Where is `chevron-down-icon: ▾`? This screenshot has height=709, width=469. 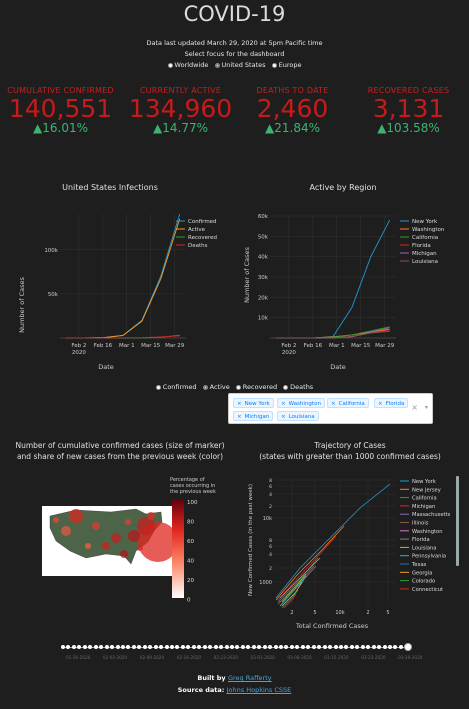
chevron-down-icon: ▾ is located at coordinates (426, 407).